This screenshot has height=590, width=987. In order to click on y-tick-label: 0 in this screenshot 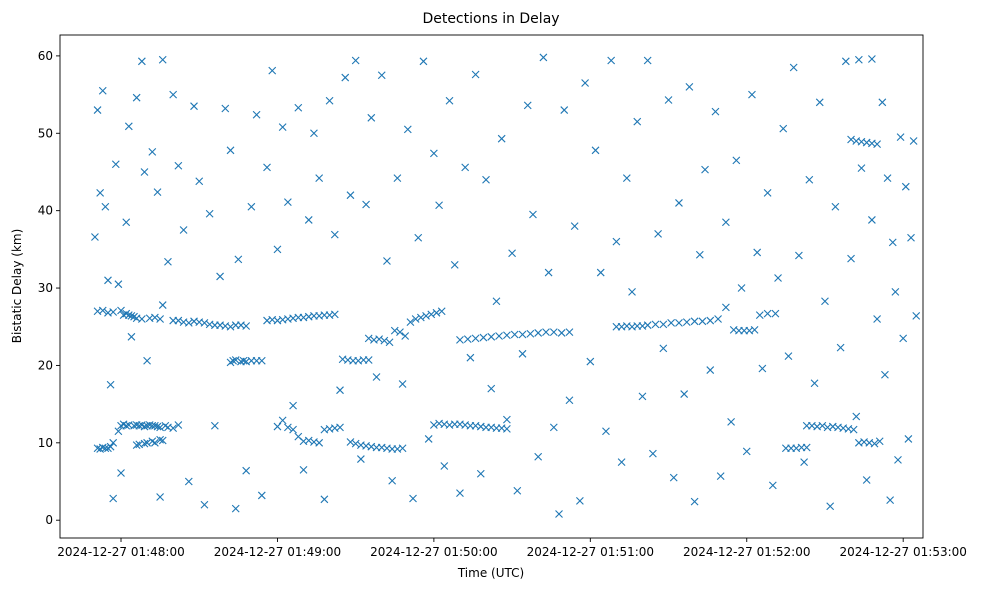, I will do `click(49, 520)`.